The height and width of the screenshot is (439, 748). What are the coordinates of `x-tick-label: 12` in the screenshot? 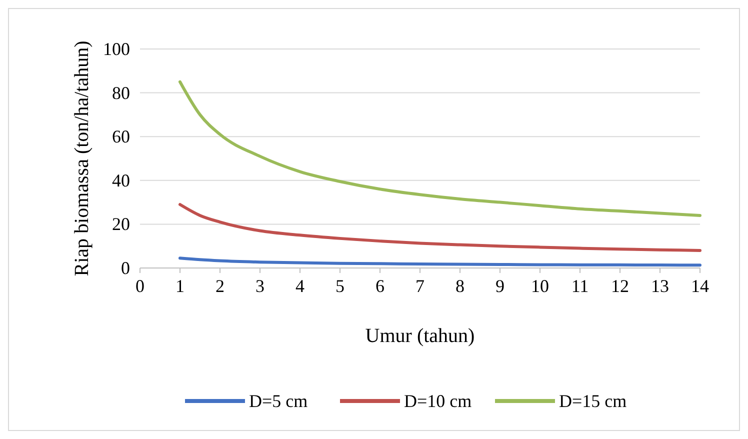 It's located at (620, 286).